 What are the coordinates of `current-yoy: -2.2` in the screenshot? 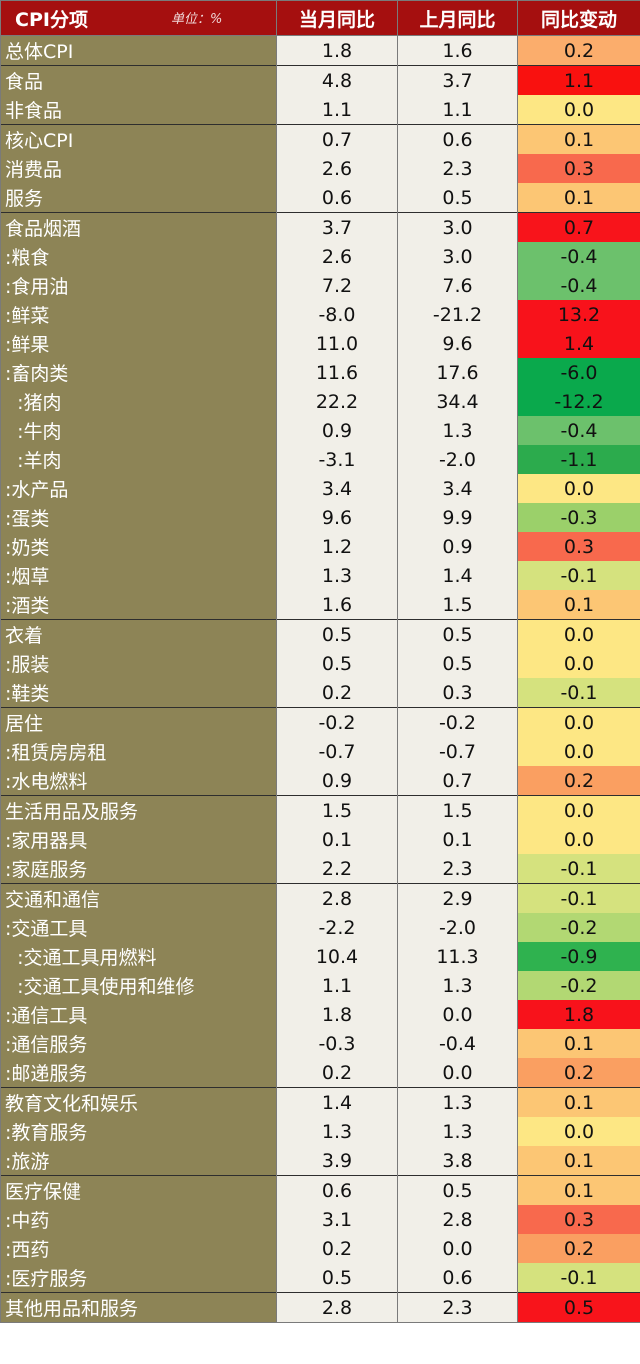 It's located at (337, 927).